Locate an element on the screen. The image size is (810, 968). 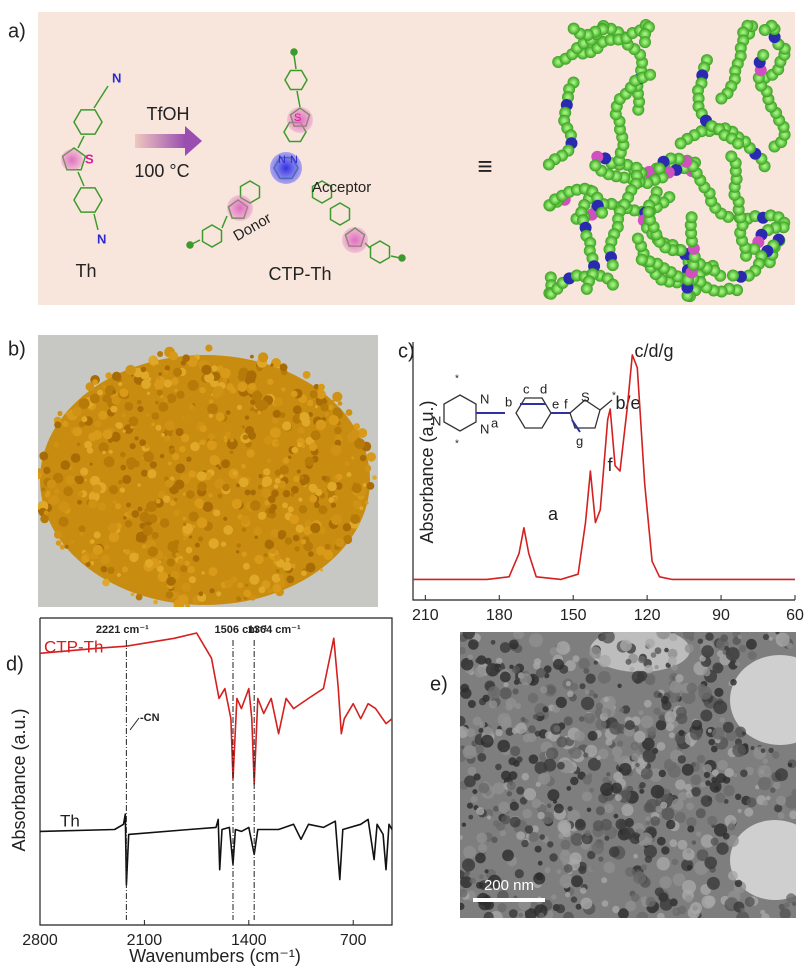
structure-label: d is located at coordinates (543, 388).